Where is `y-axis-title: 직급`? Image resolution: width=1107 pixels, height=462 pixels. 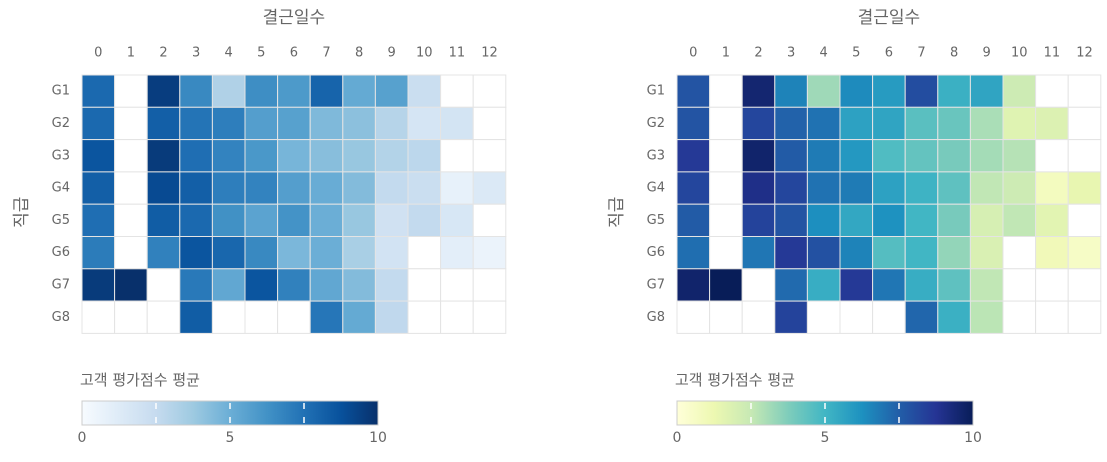 y-axis-title: 직급 is located at coordinates (617, 212).